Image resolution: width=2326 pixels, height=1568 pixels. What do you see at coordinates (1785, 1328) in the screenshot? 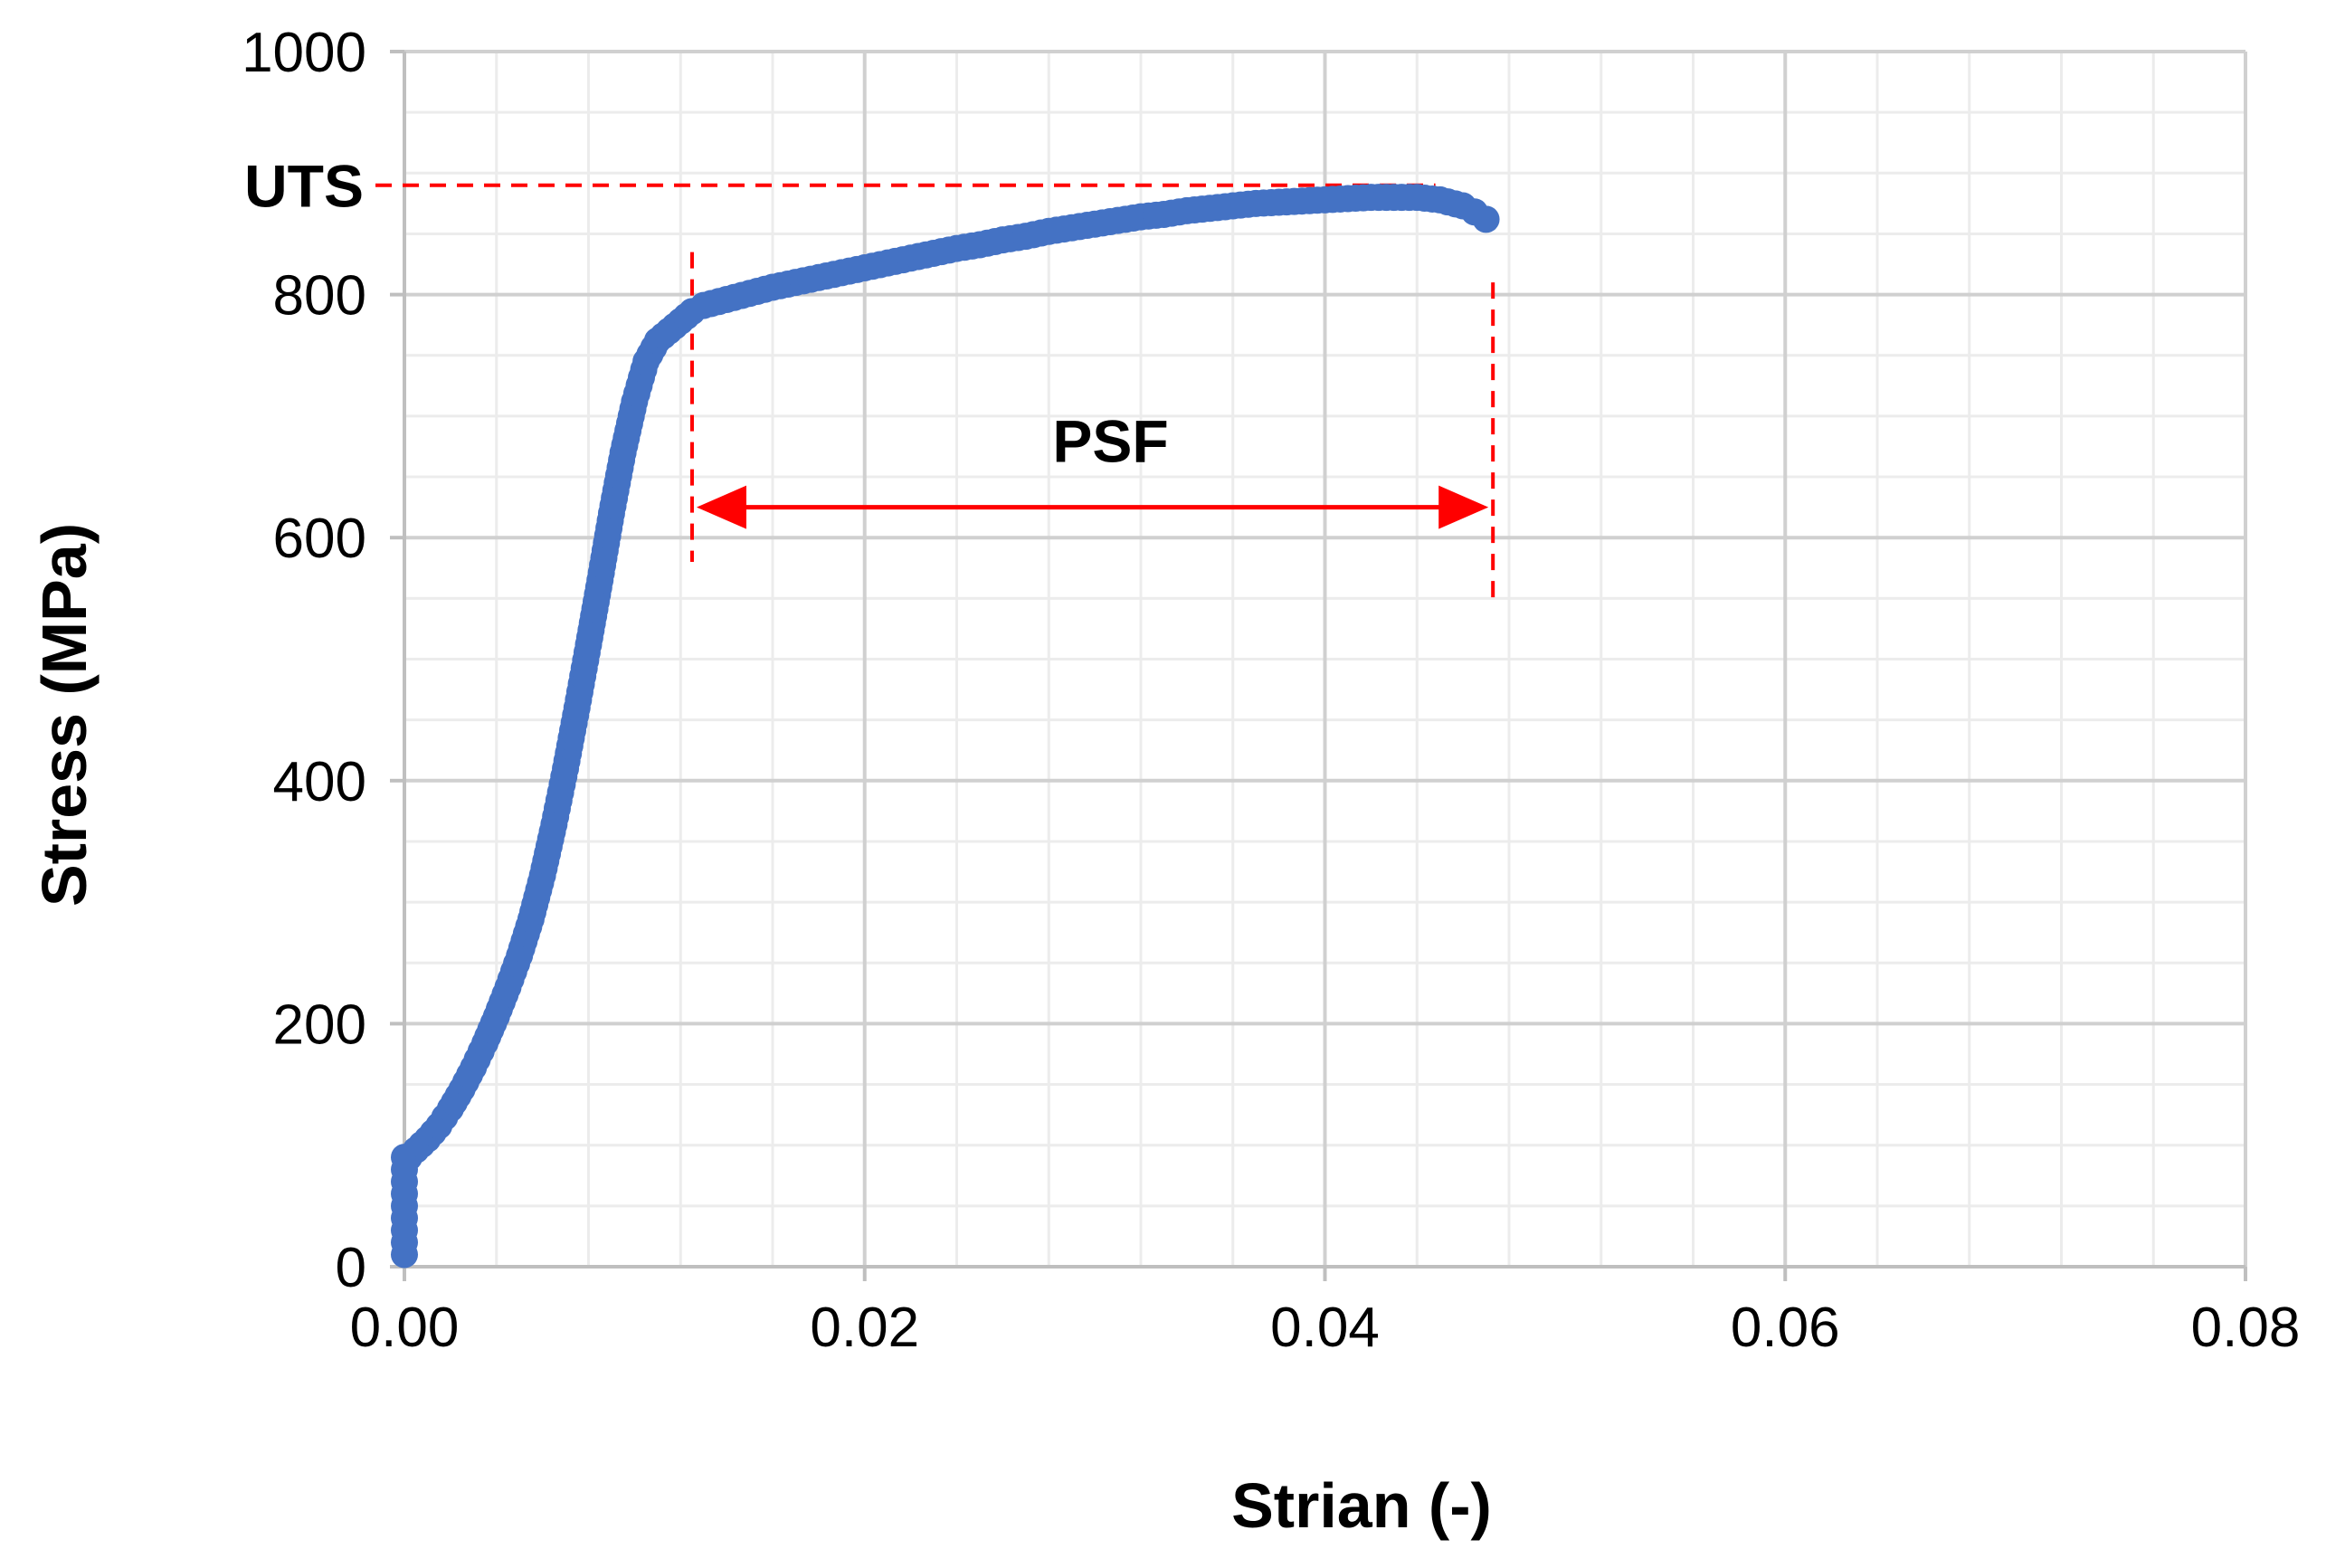
I see `x-tick-label: 0.06` at bounding box center [1785, 1328].